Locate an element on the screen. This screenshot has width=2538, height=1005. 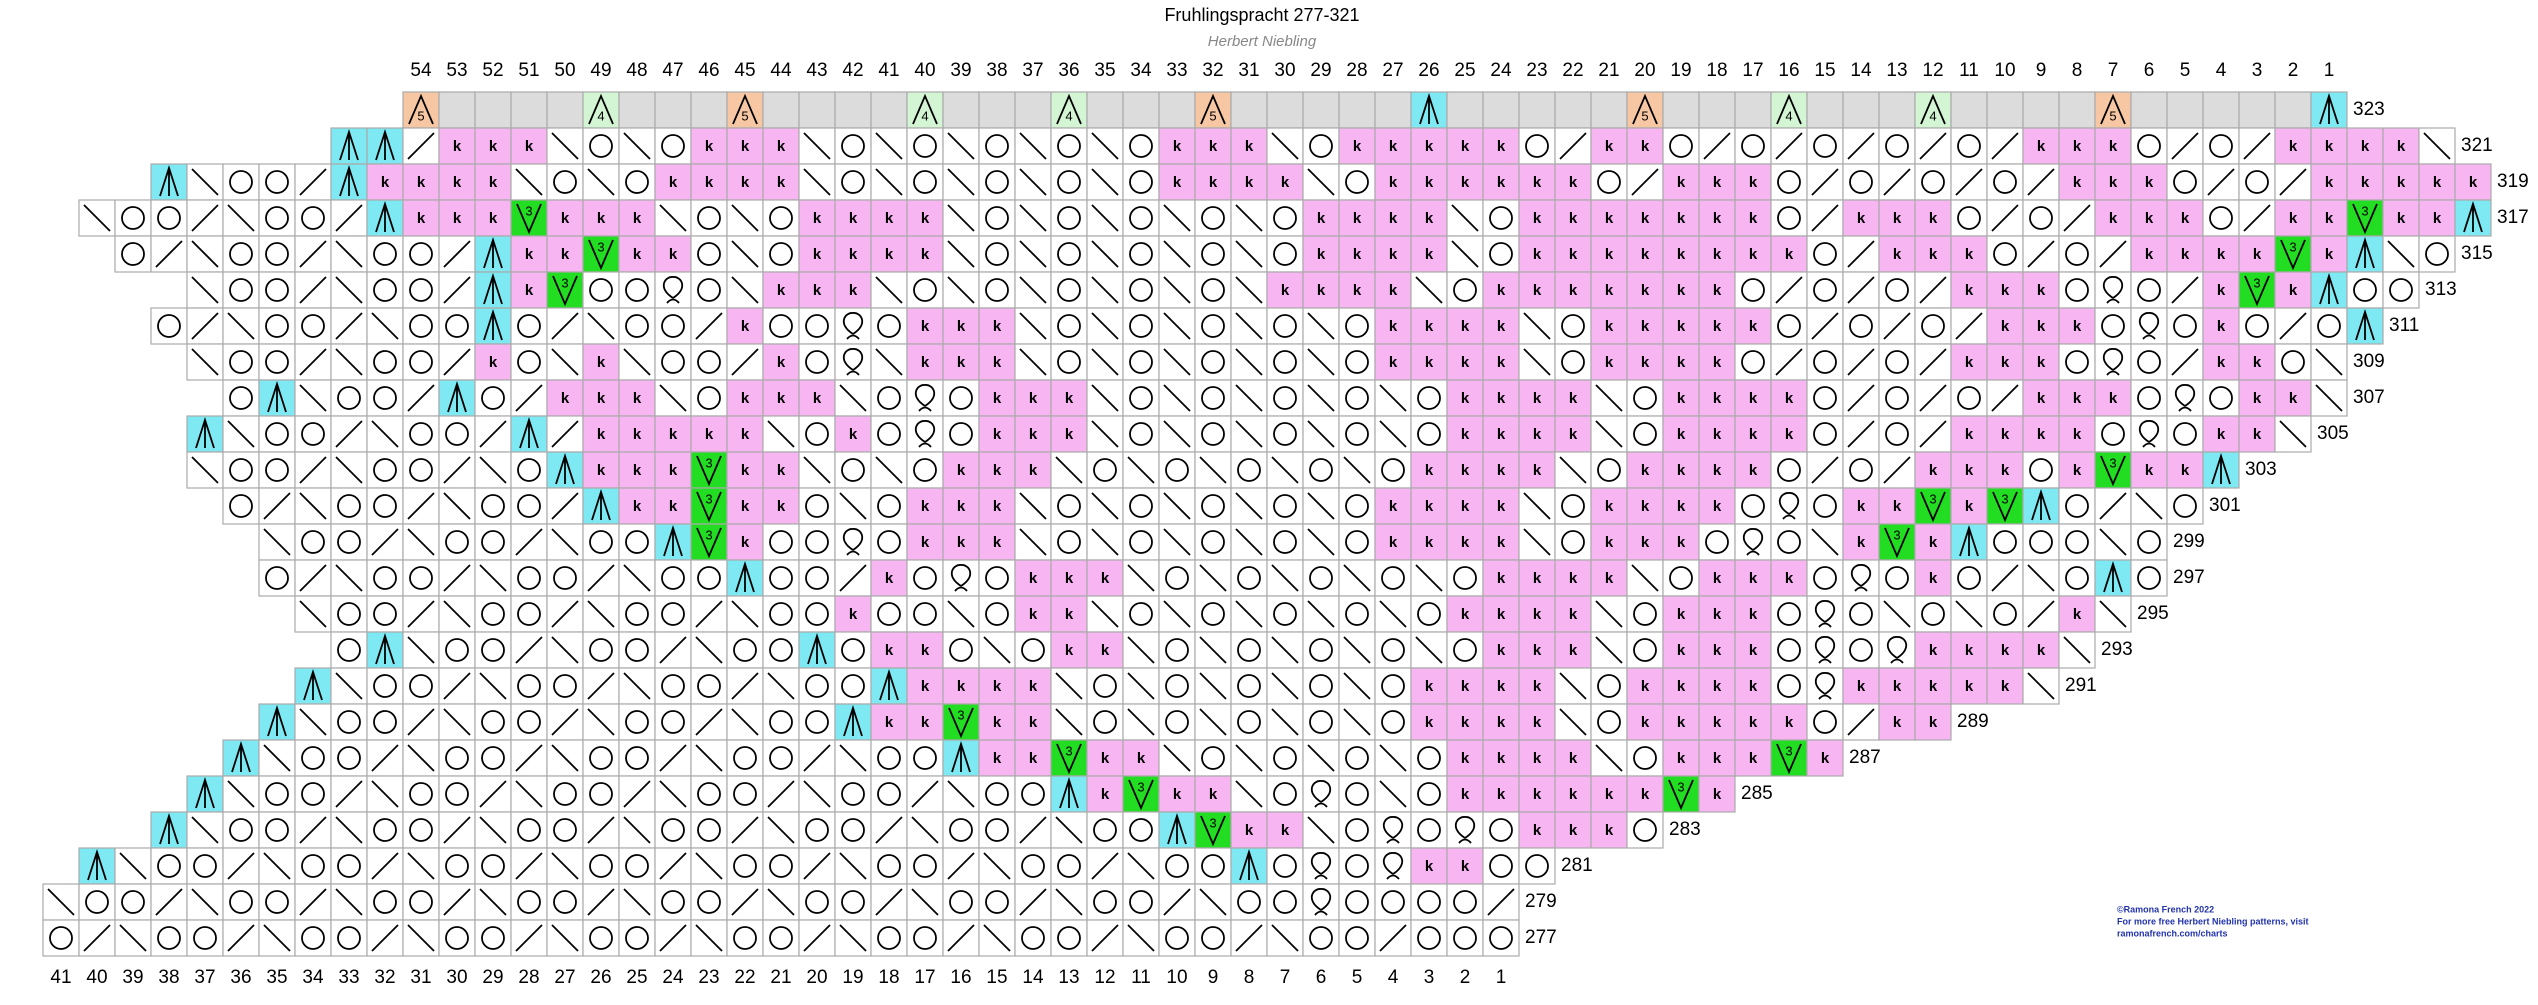
column-number: 27 is located at coordinates (564, 977).